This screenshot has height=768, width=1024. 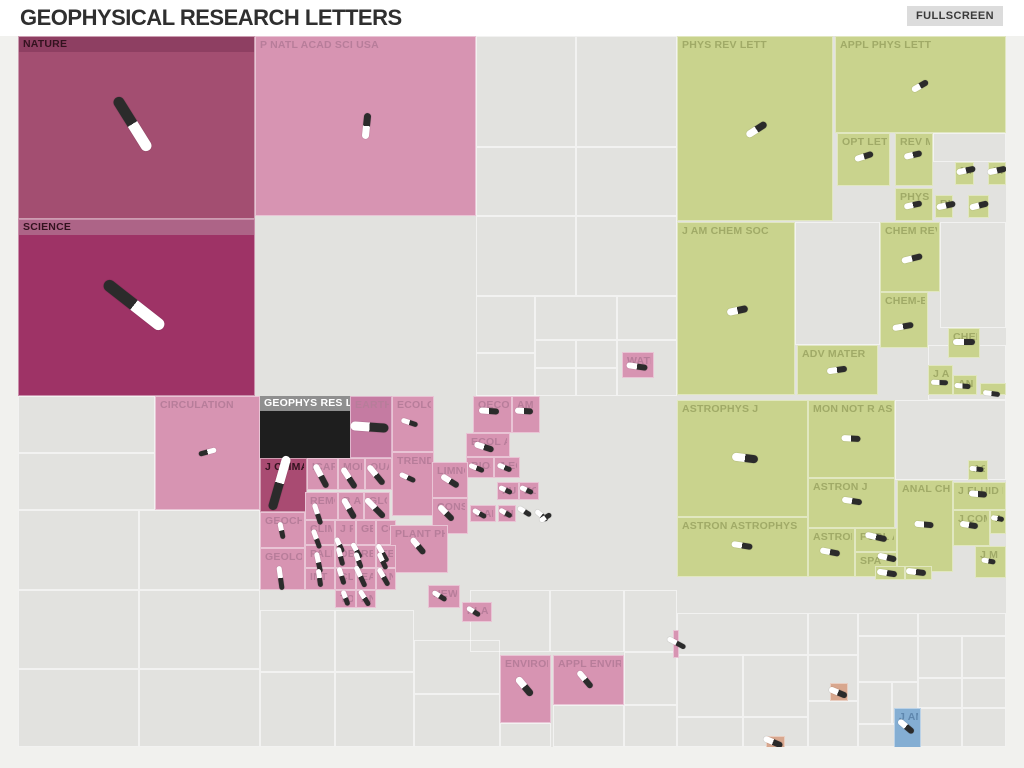 I want to click on journal-block-am-n: AM N, so click(x=526, y=414).